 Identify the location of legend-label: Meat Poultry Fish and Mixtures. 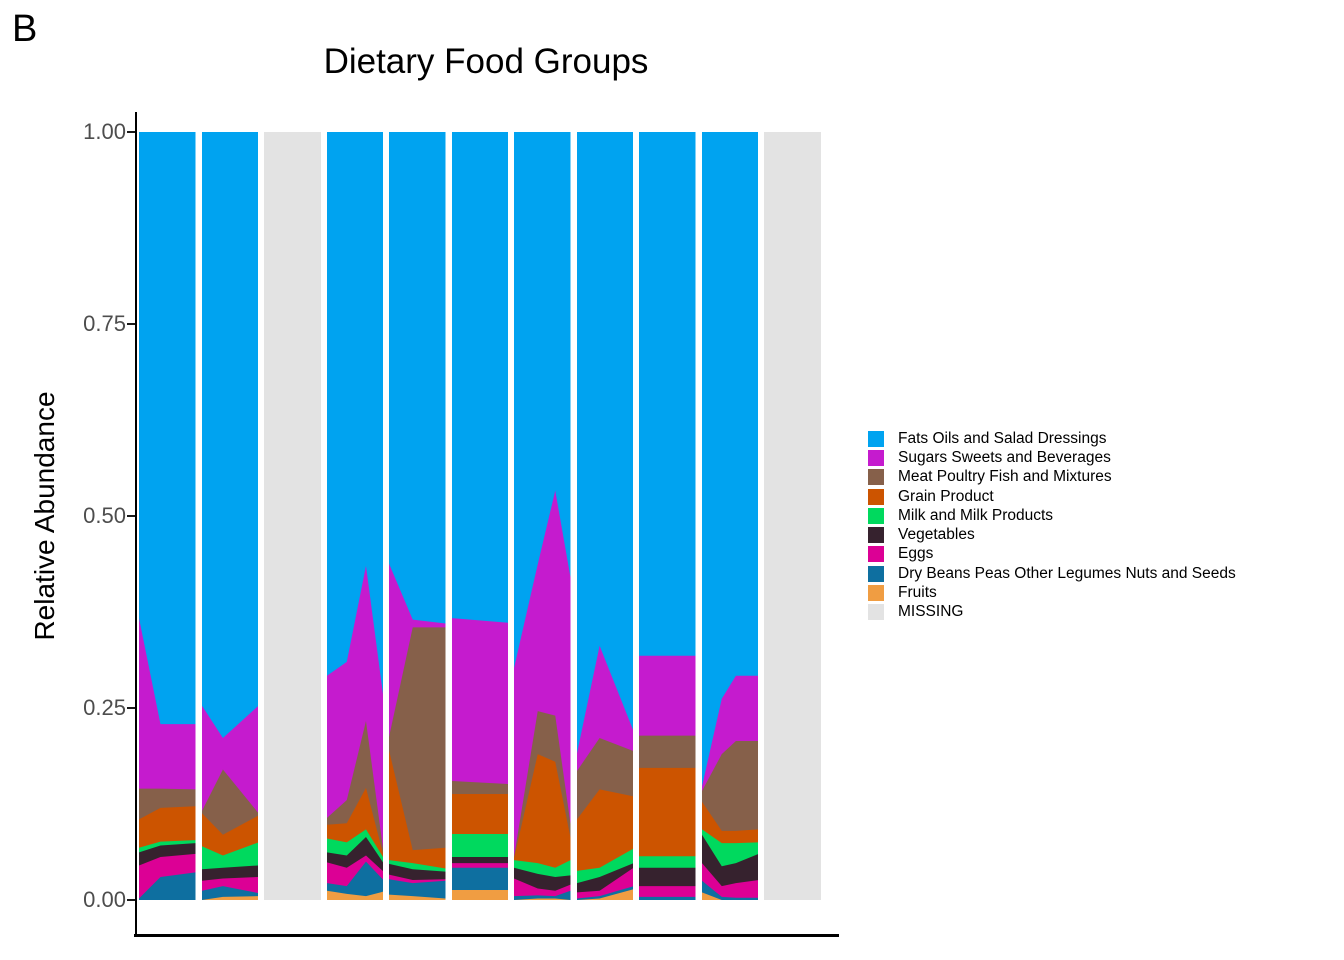
(1005, 477).